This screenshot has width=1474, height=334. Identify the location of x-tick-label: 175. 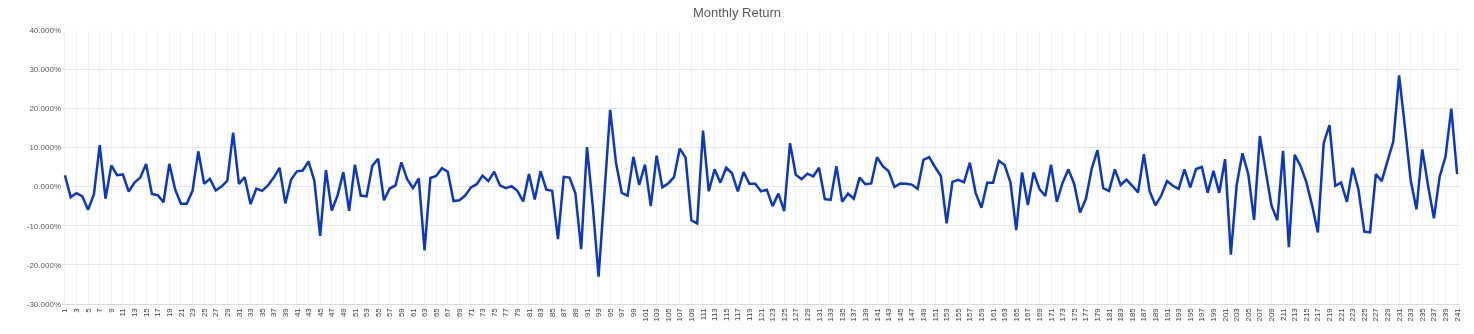
(1074, 314).